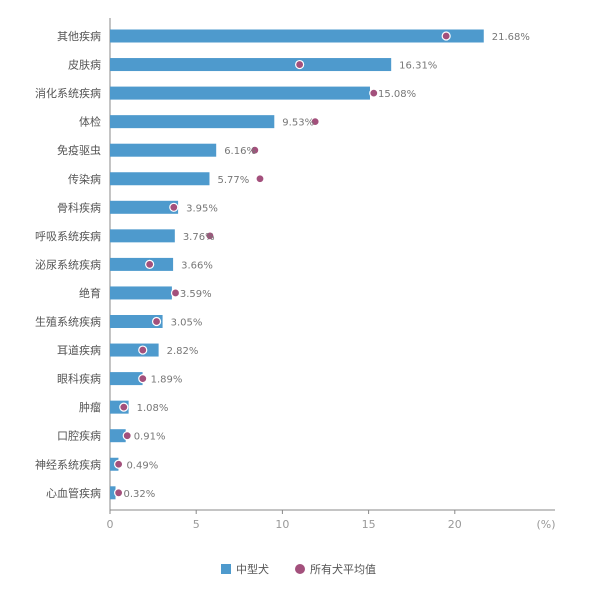 Image resolution: width=600 pixels, height=594 pixels. I want to click on bar-value-label: 3.76%, so click(199, 237).